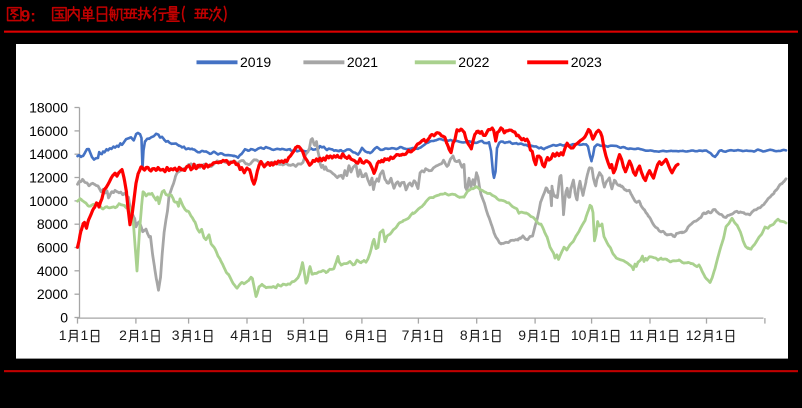 Image resolution: width=802 pixels, height=408 pixels. What do you see at coordinates (48, 201) in the screenshot?
I see `svg-text: 10000` at bounding box center [48, 201].